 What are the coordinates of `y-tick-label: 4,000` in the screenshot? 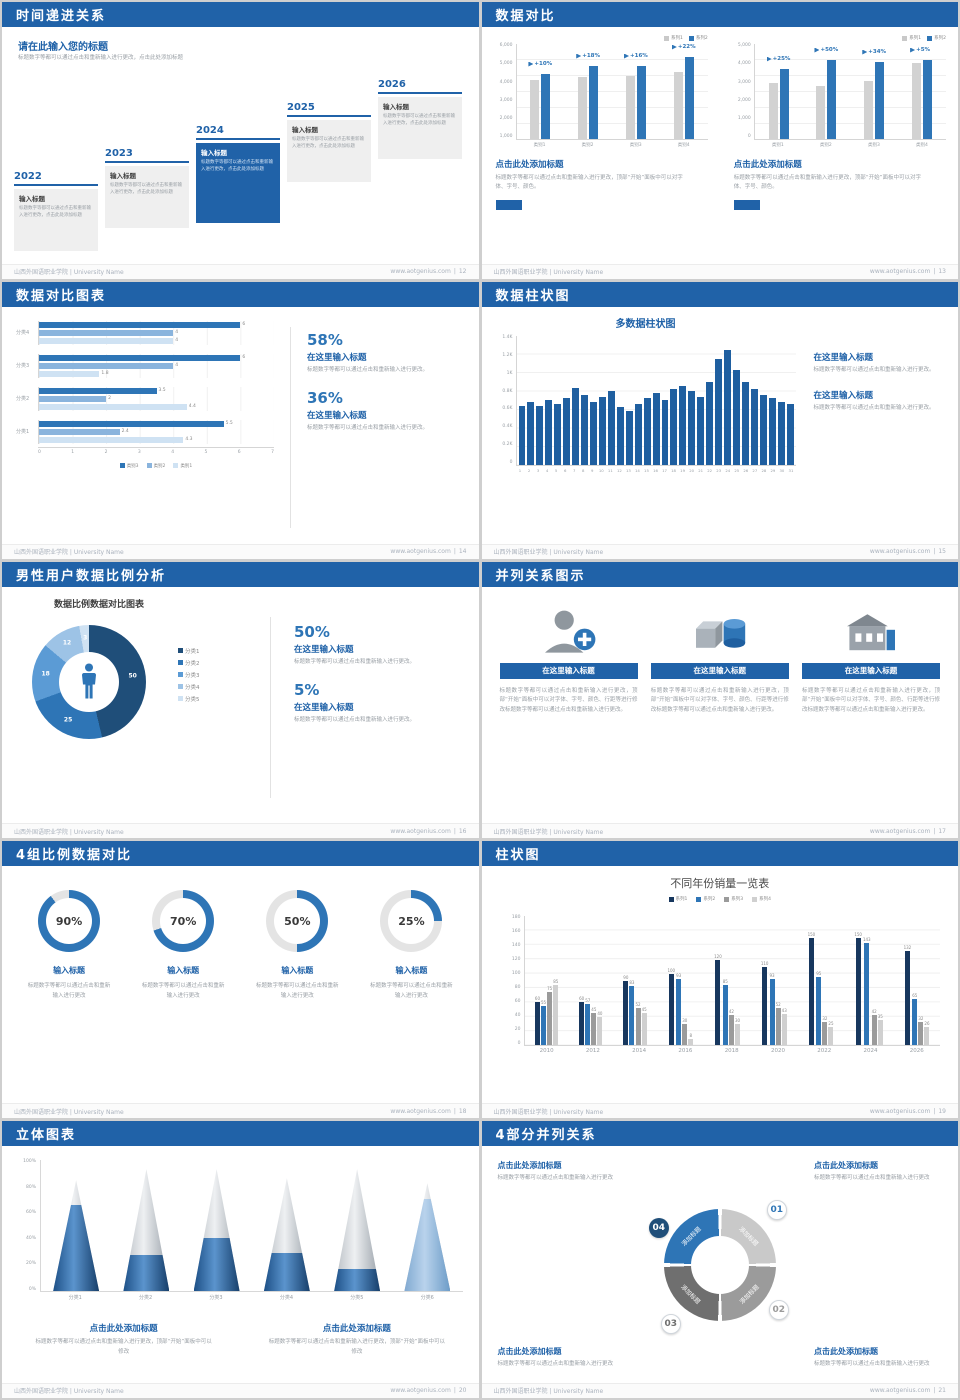 It's located at (744, 64).